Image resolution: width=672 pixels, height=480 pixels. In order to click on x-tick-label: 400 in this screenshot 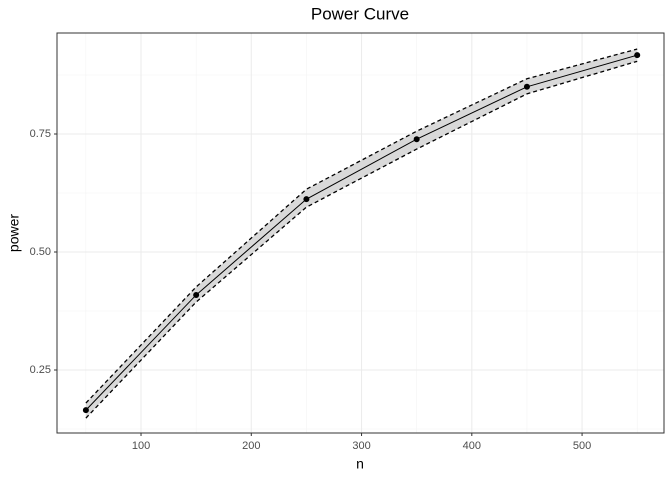, I will do `click(472, 446)`.